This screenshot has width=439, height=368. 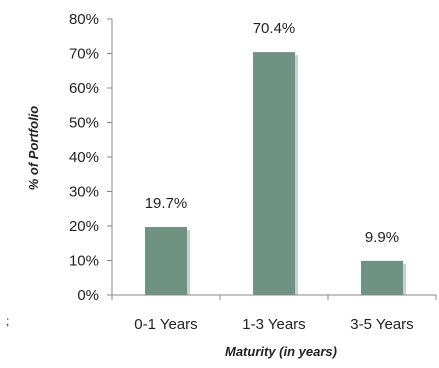 I want to click on y-tick-label: 60%, so click(x=84, y=88).